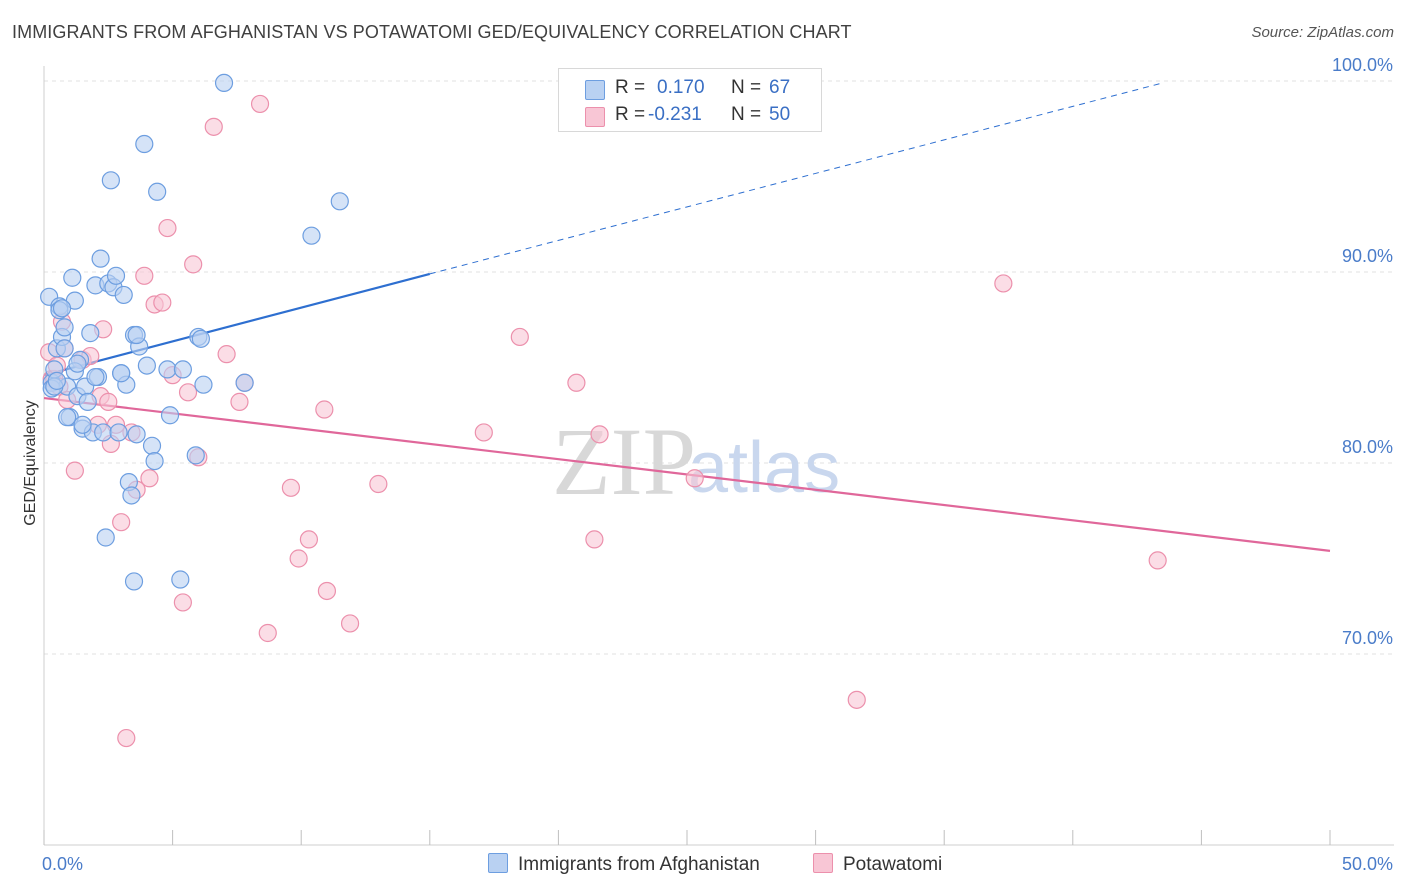  What do you see at coordinates (639, 864) in the screenshot?
I see `legend-label: Immigrants from Afghanistan` at bounding box center [639, 864].